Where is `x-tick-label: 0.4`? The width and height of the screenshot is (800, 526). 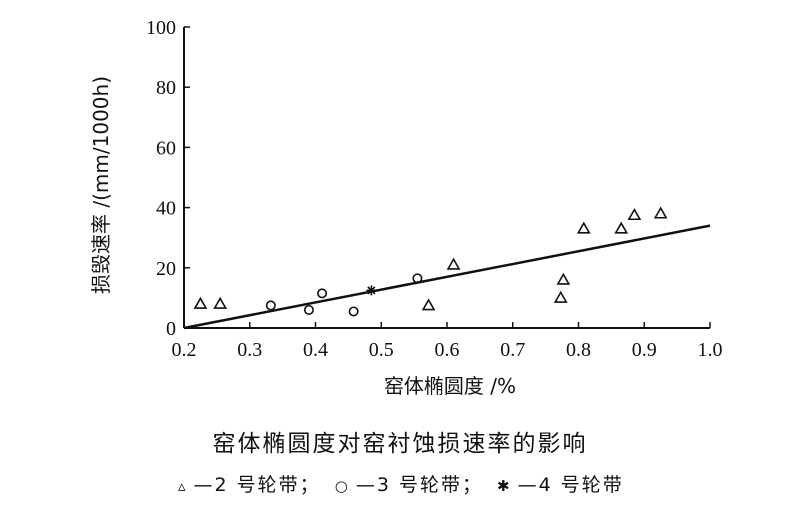
x-tick-label: 0.4 is located at coordinates (315, 350).